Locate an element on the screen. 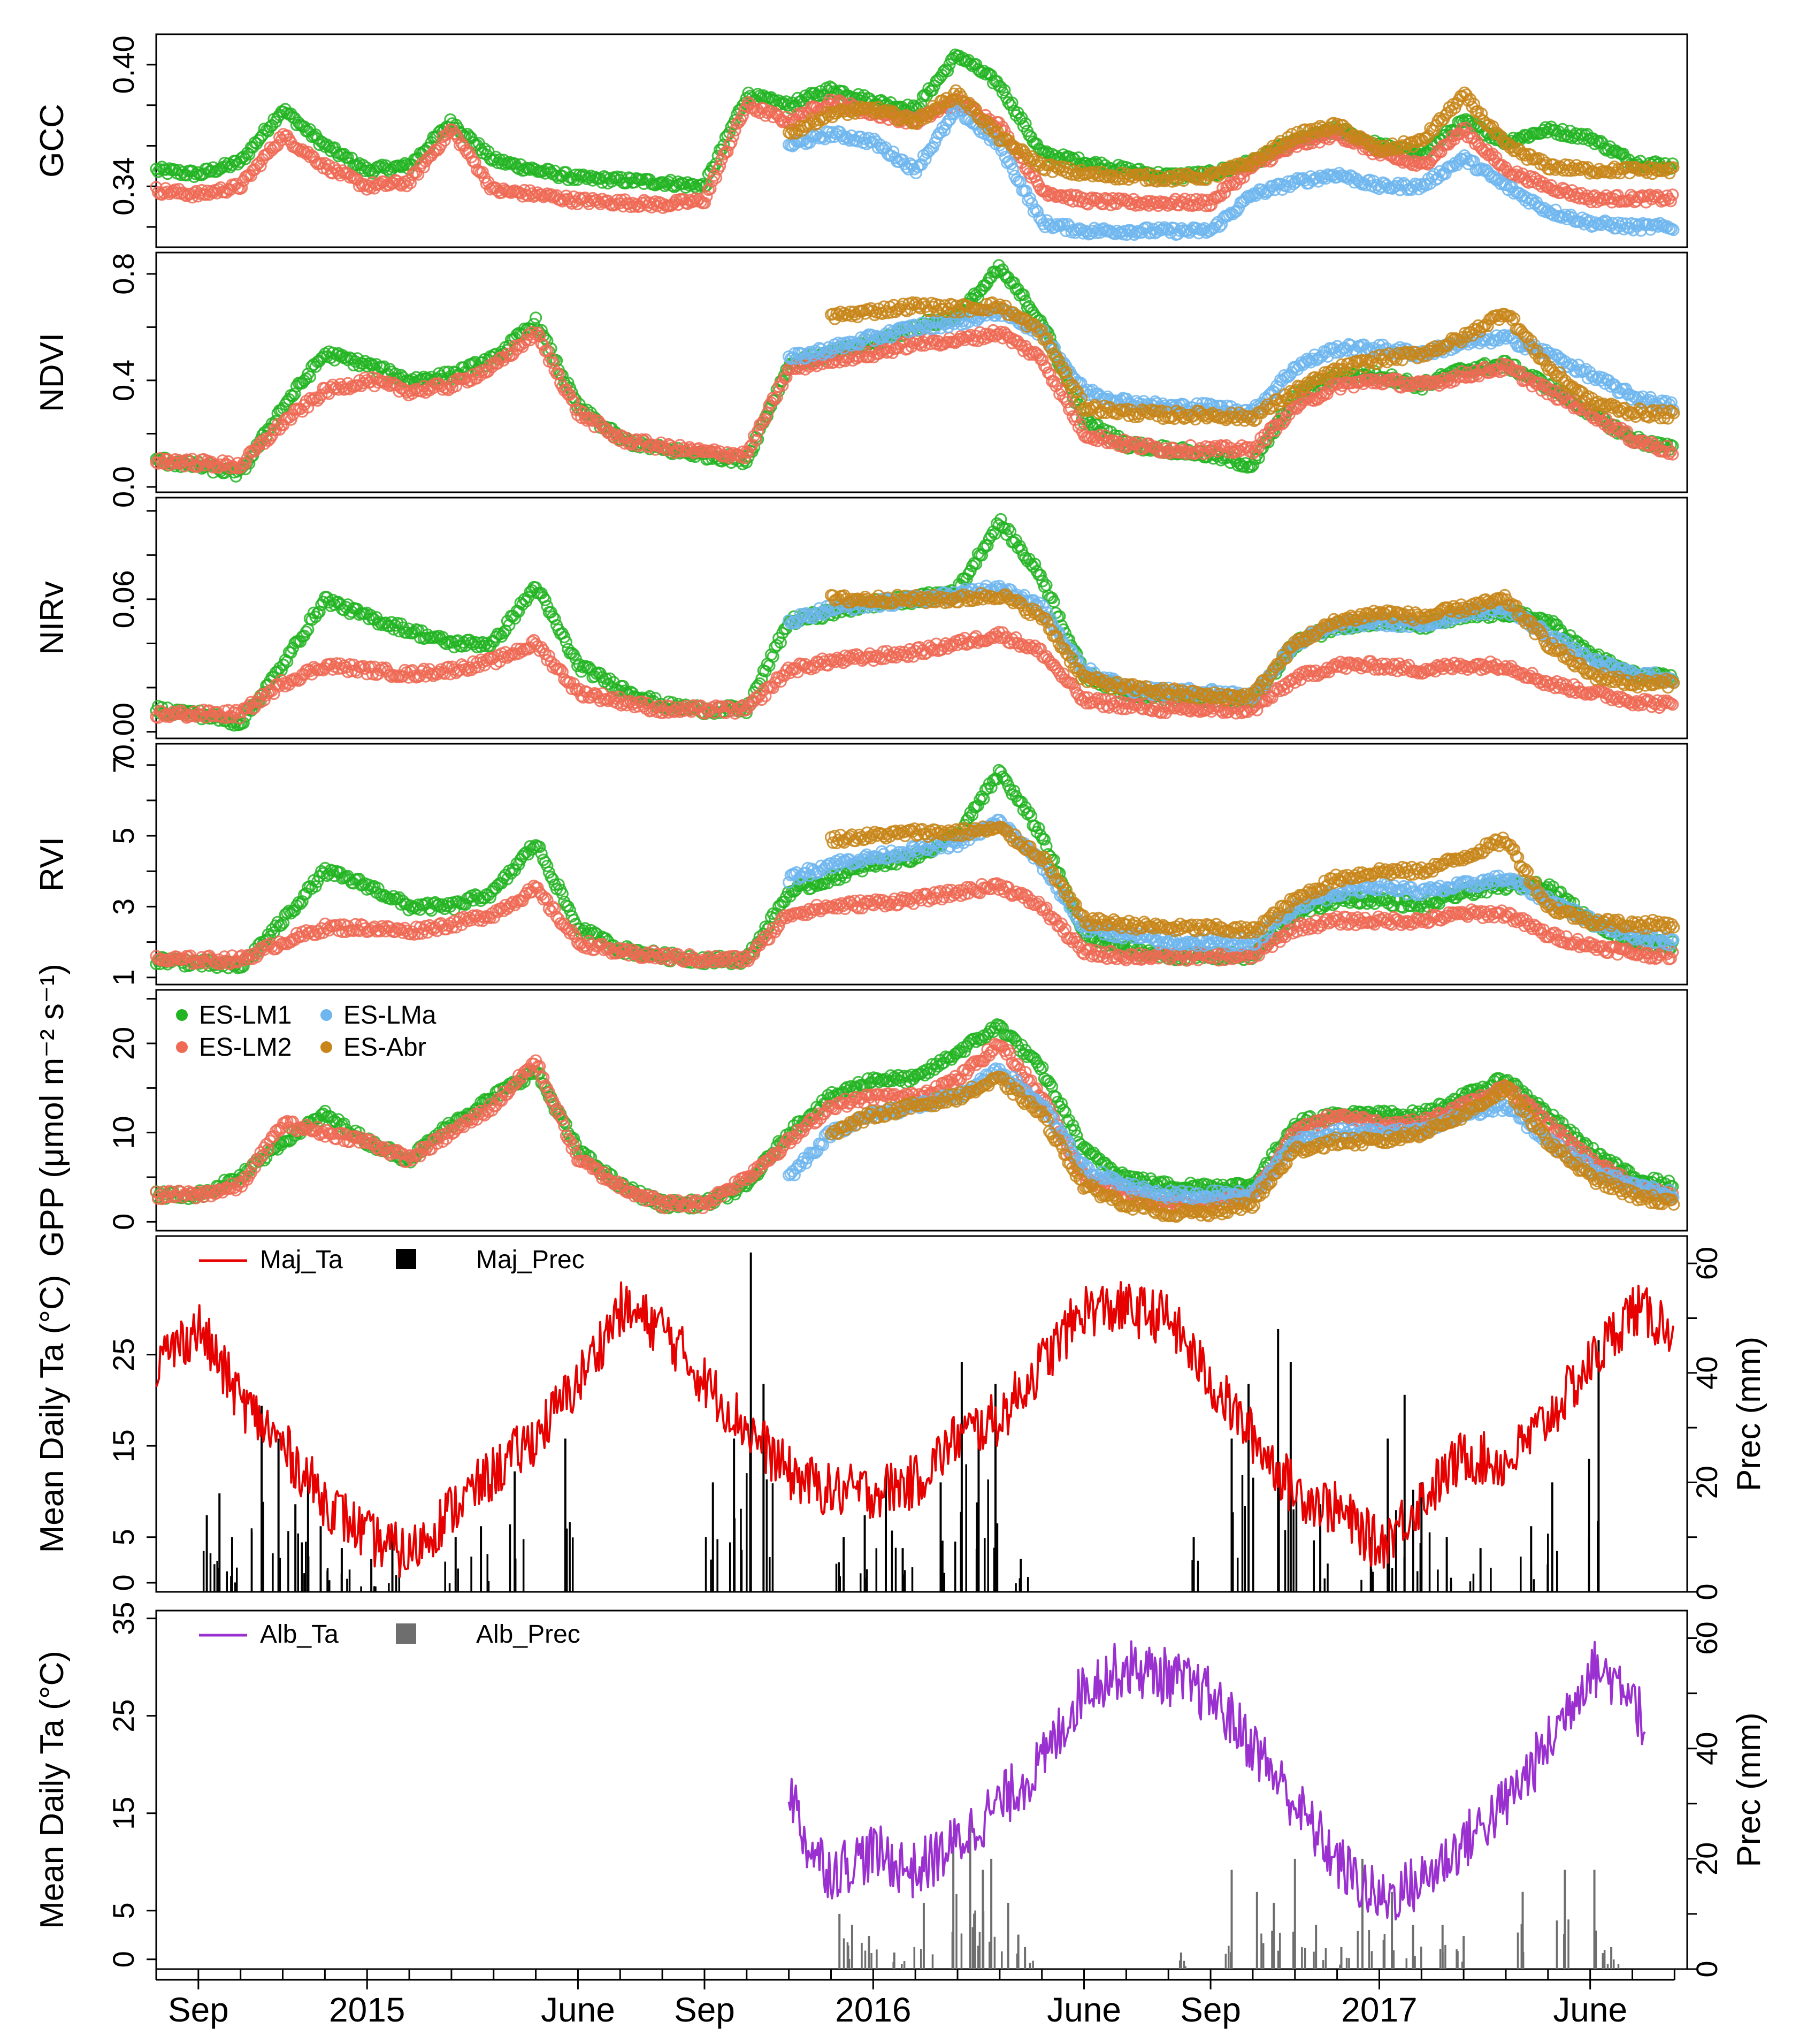  series-ES-LM1 is located at coordinates (914, 371).